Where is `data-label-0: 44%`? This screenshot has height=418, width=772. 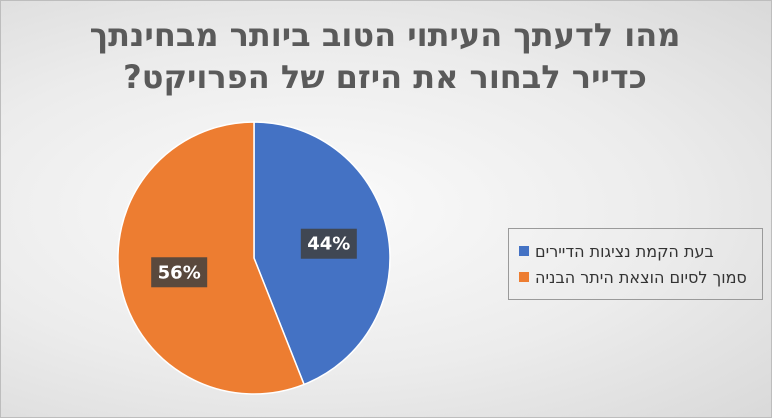 data-label-0: 44% is located at coordinates (328, 243).